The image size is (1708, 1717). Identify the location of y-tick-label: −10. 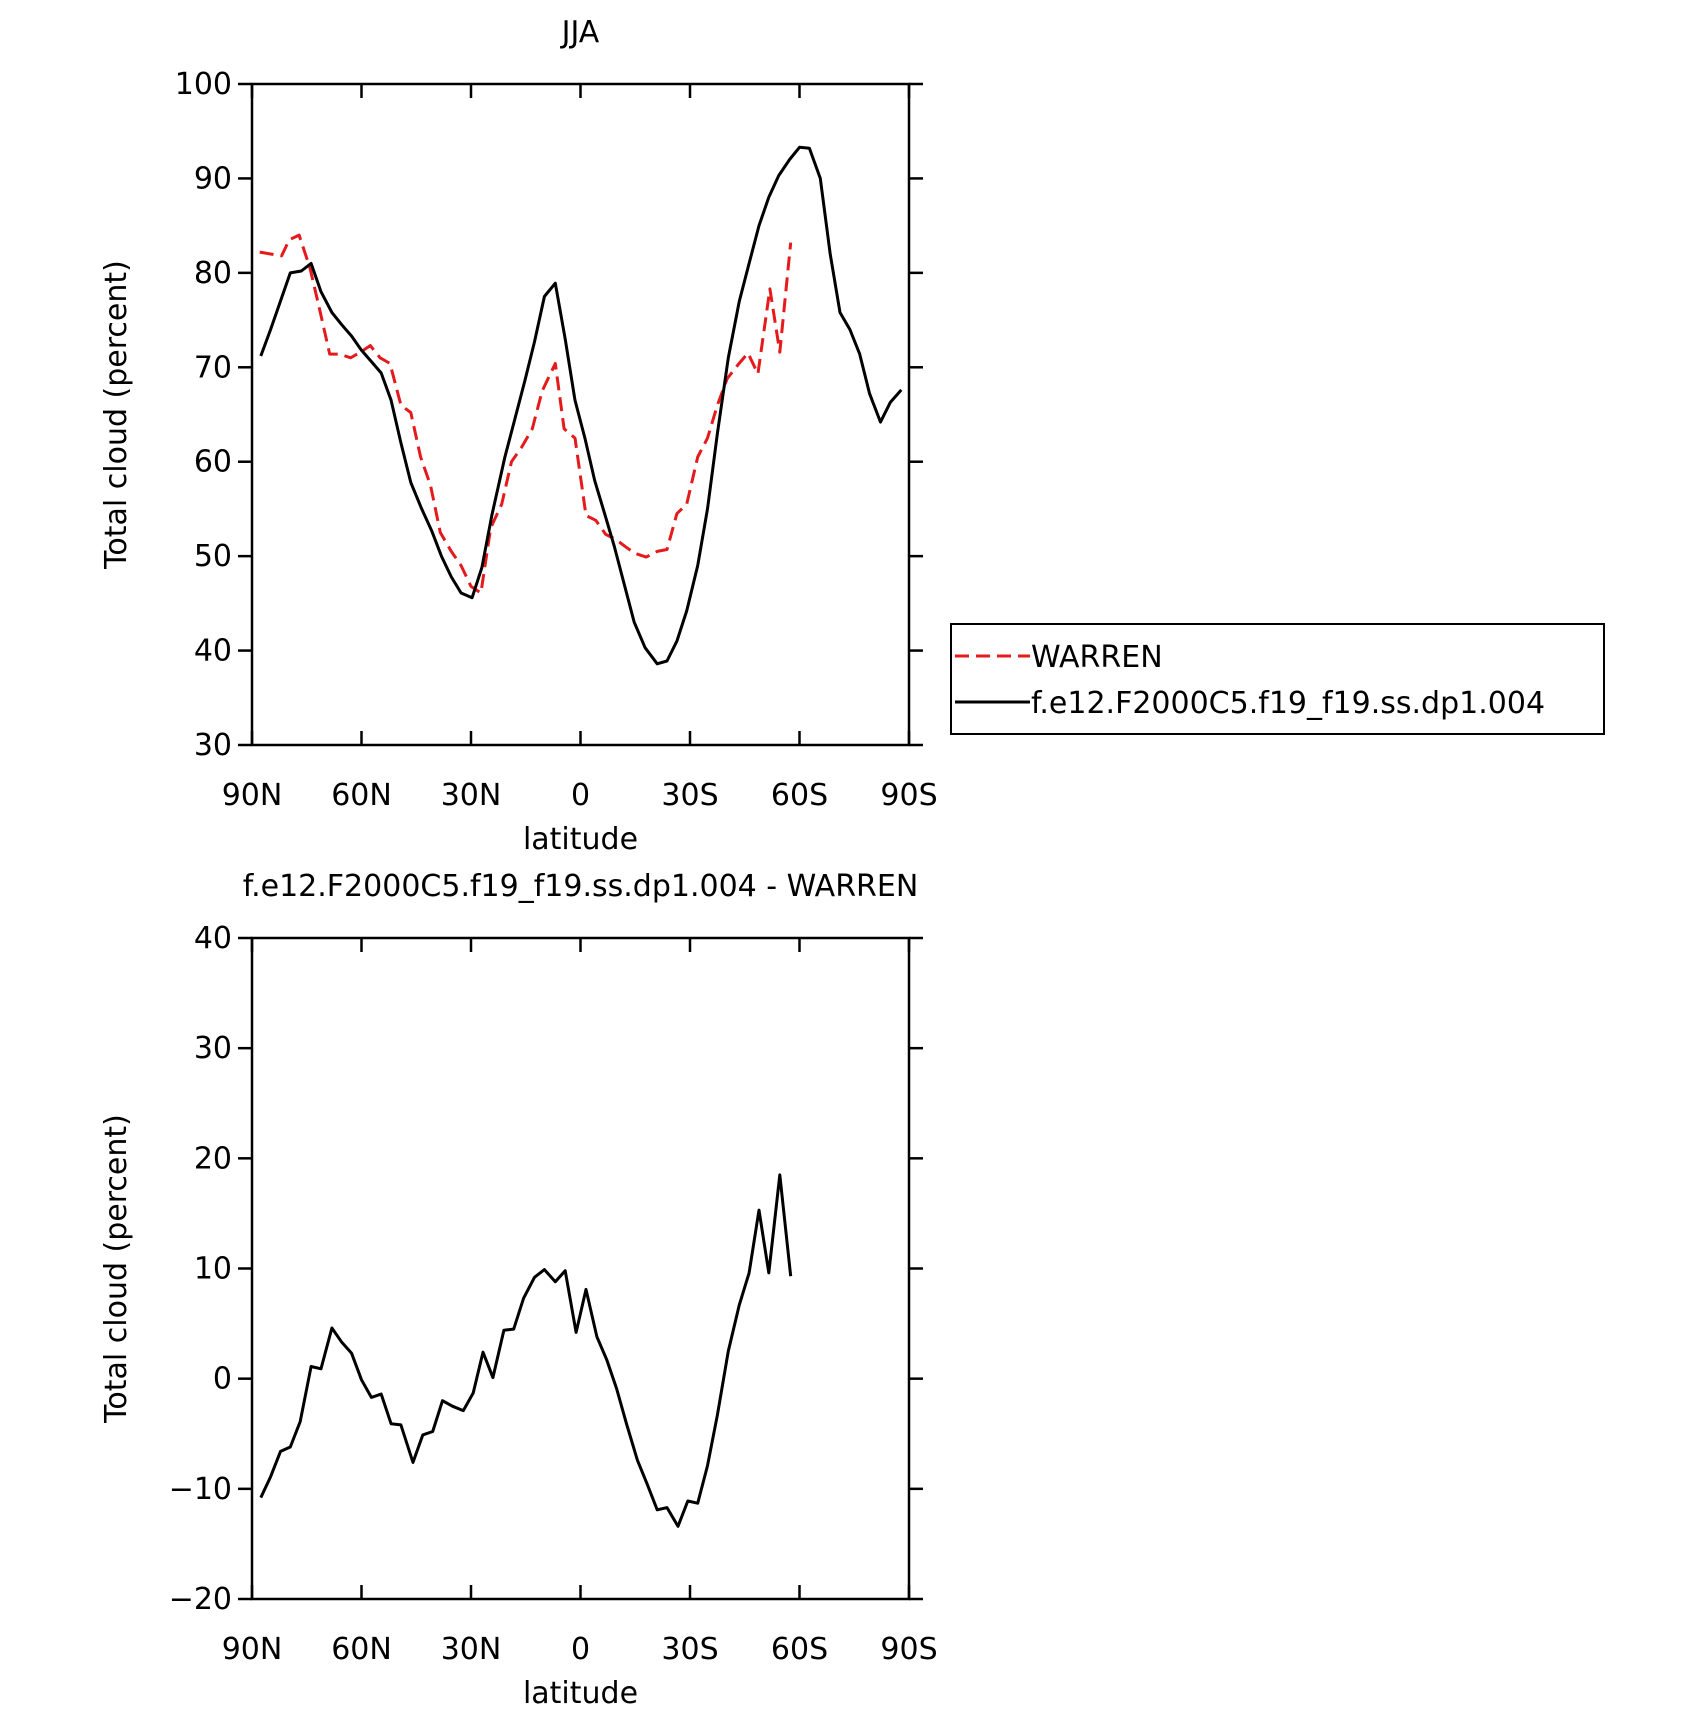
(200, 1489).